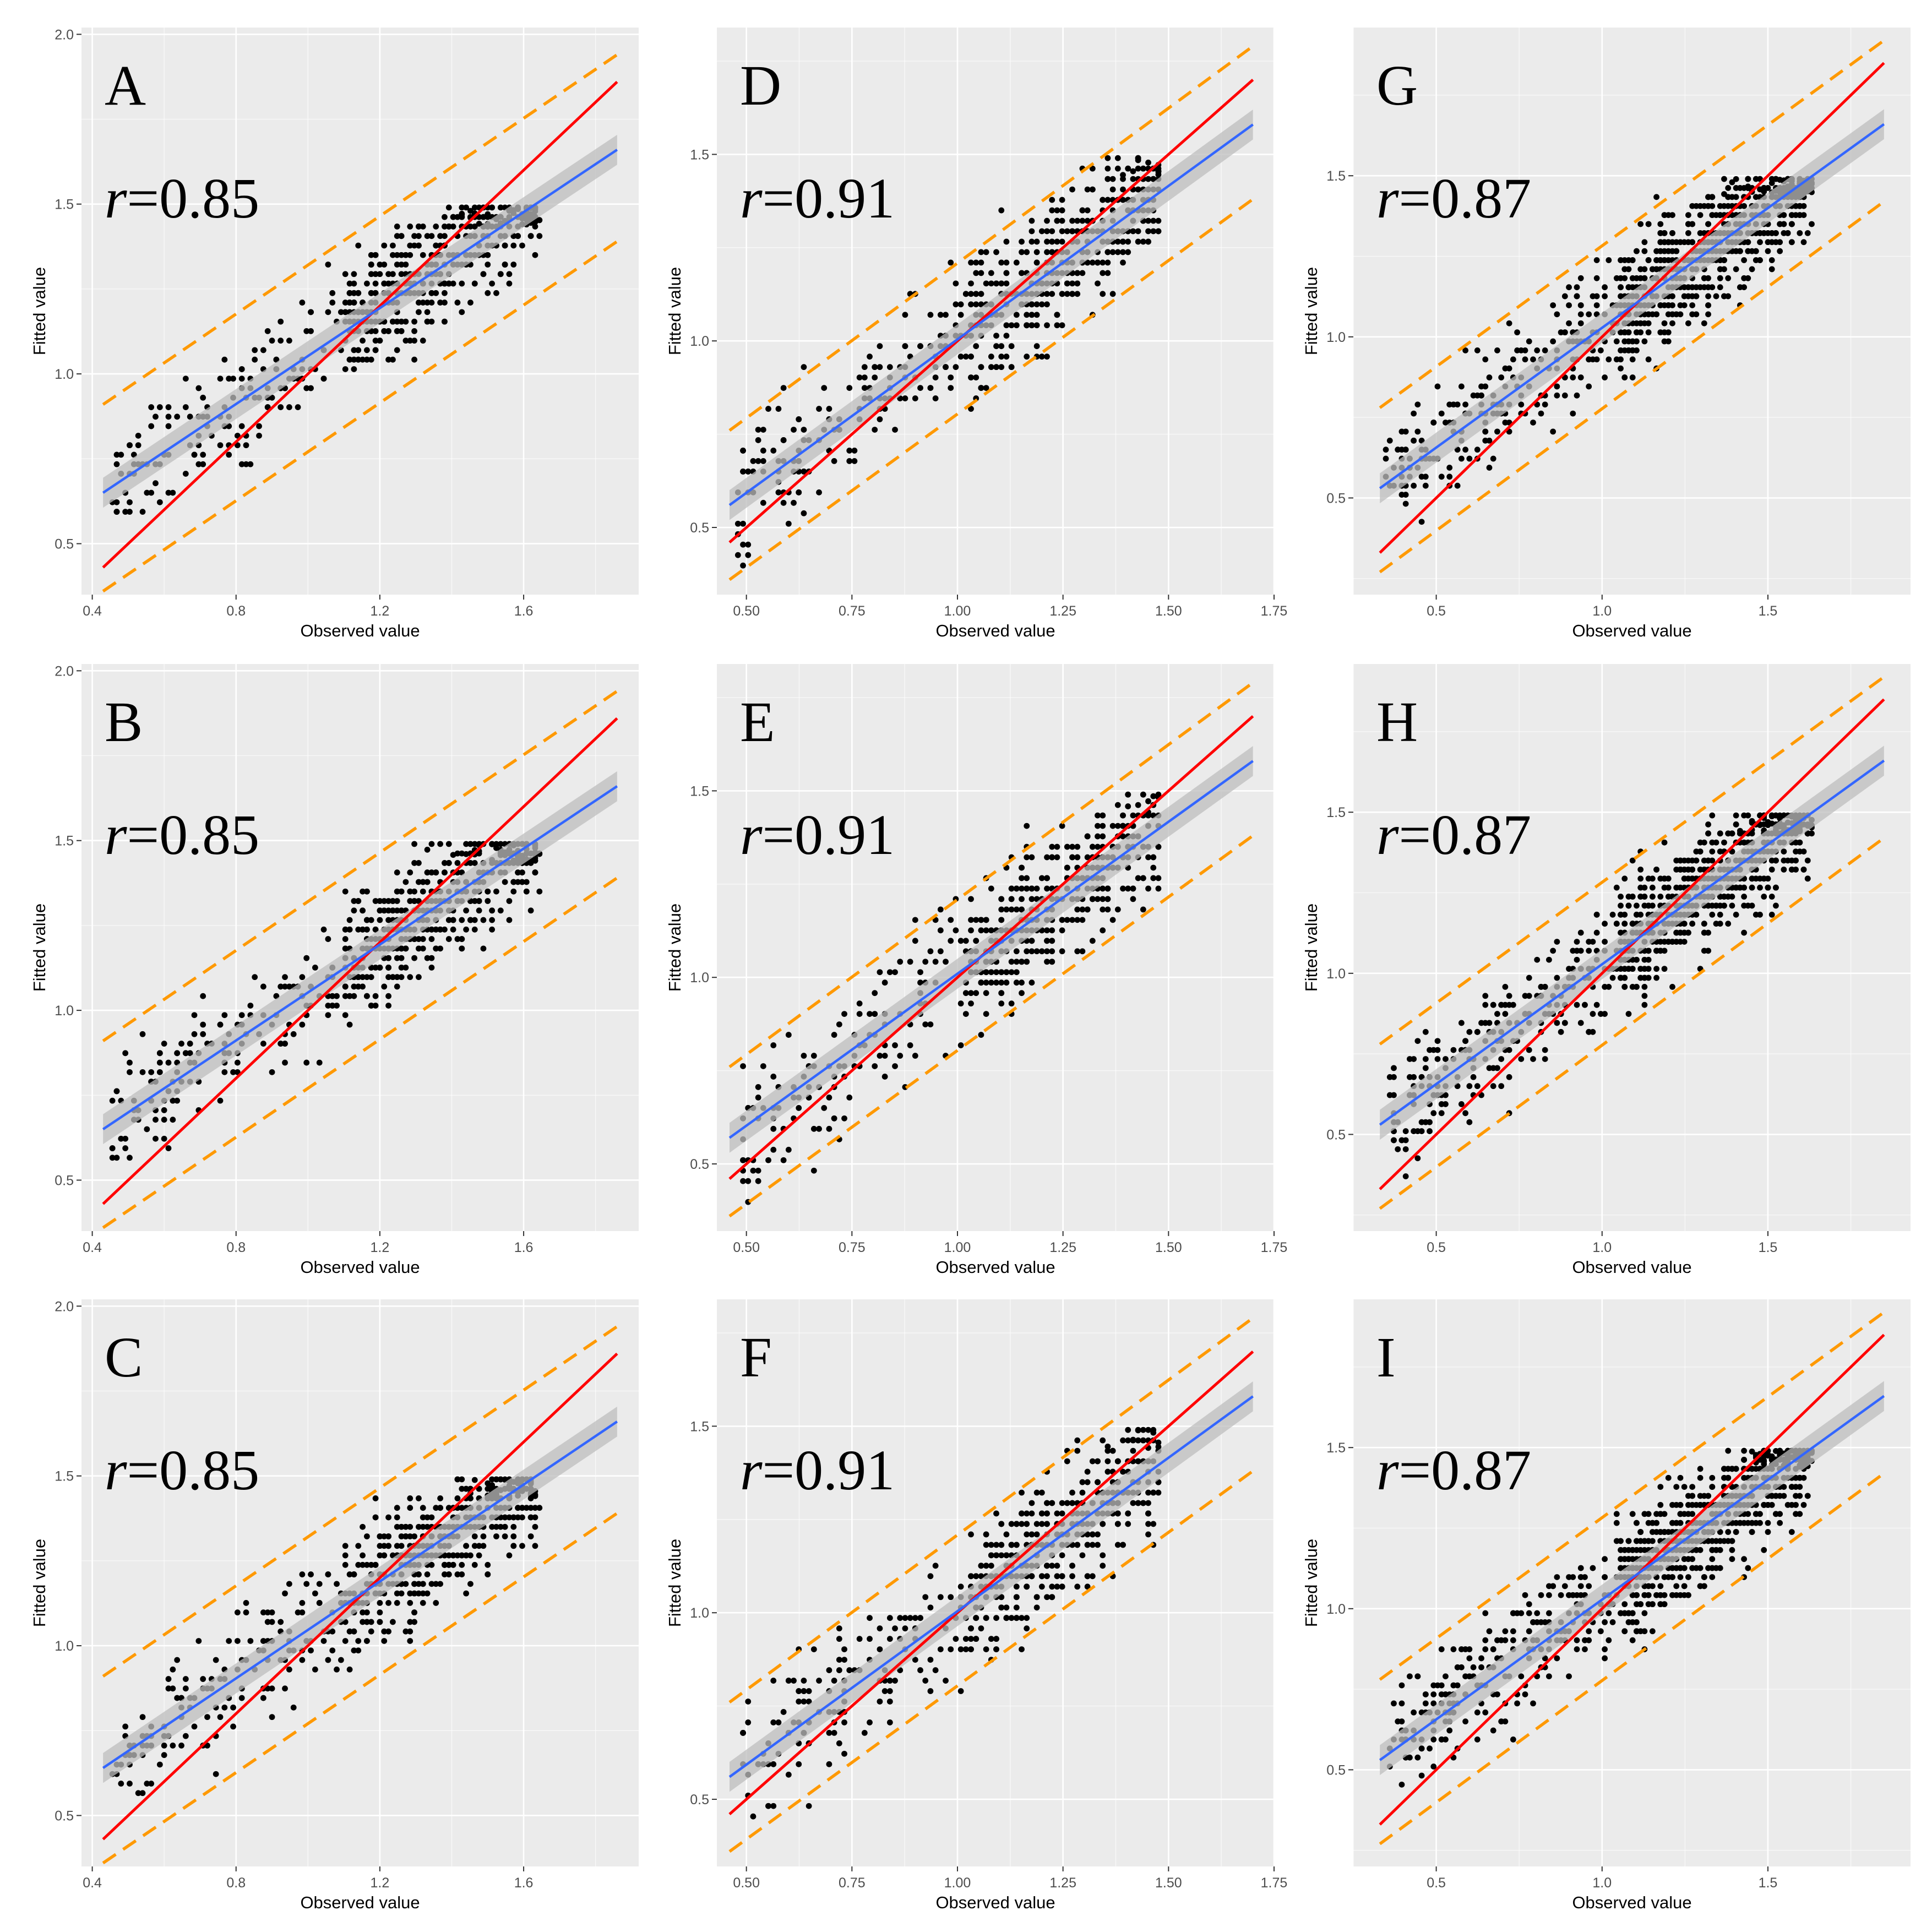 The width and height of the screenshot is (1932, 1927). Describe the element at coordinates (1397, 86) in the screenshot. I see `panel-letter: G` at that location.